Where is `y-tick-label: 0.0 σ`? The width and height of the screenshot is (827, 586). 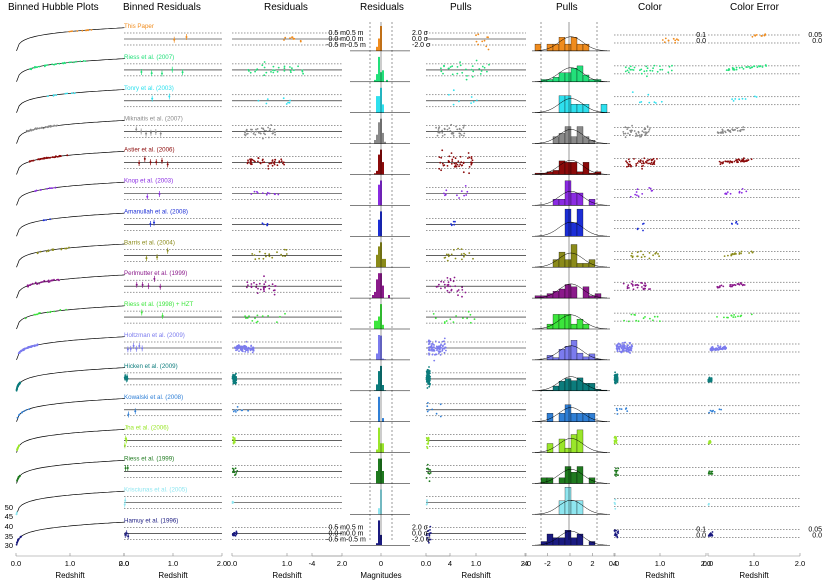 y-tick-label: 0.0 σ is located at coordinates (420, 533).